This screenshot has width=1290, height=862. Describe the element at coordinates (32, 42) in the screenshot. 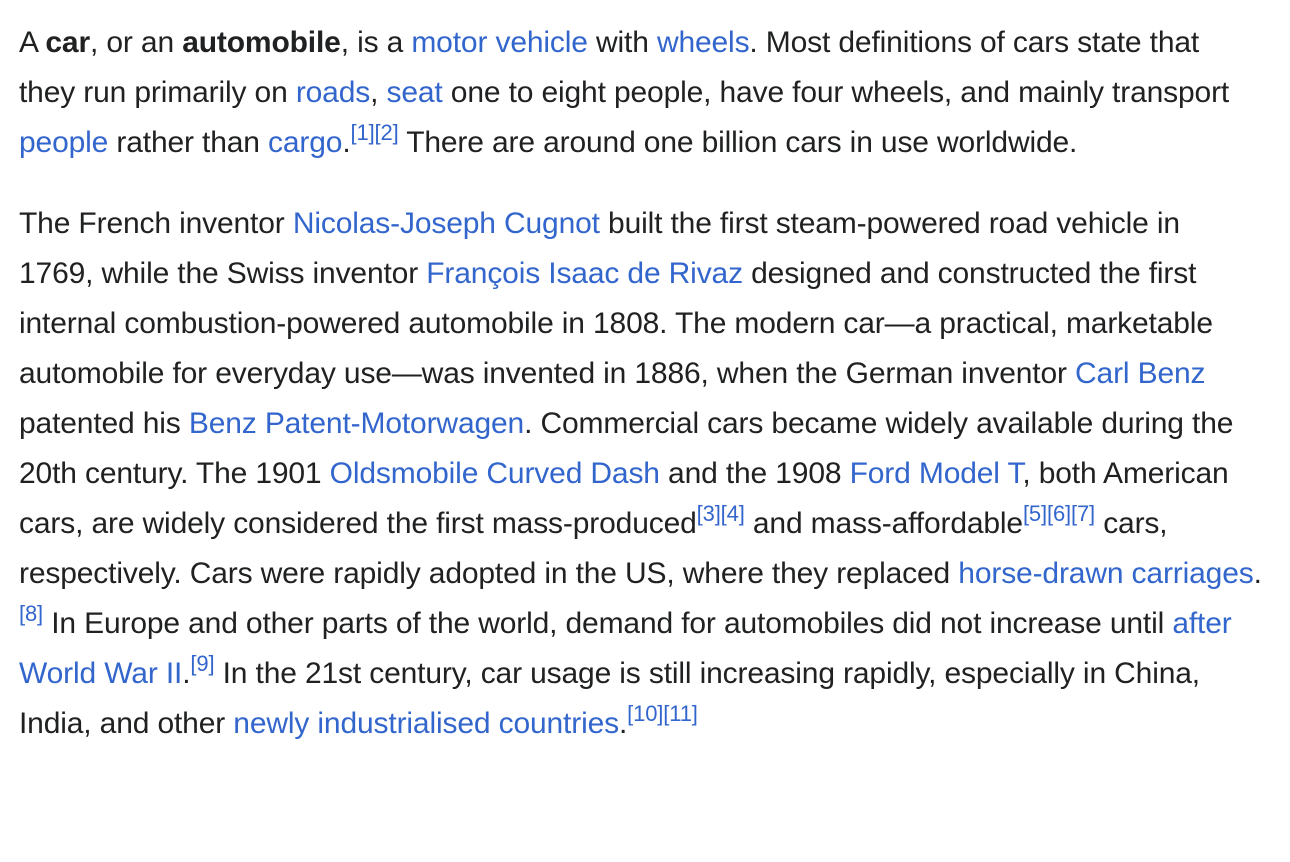

I see `text: A` at that location.